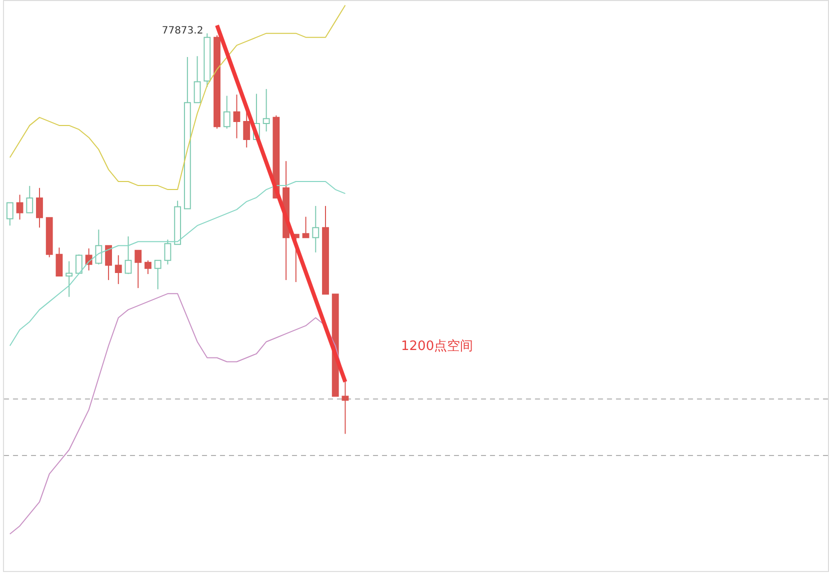 The image size is (829, 574). Describe the element at coordinates (183, 30) in the screenshot. I see `annotation: 77873.2` at that location.